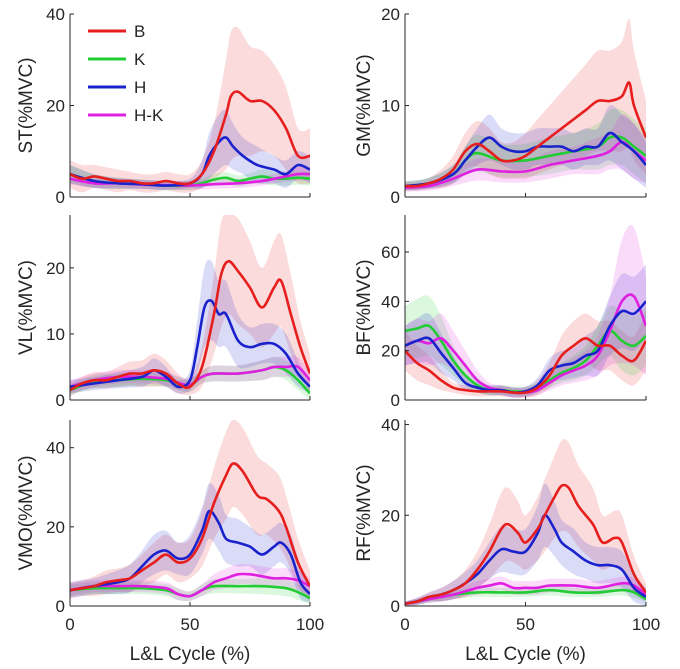  What do you see at coordinates (364, 105) in the screenshot?
I see `y-axis-label: GM(%MVC)` at bounding box center [364, 105].